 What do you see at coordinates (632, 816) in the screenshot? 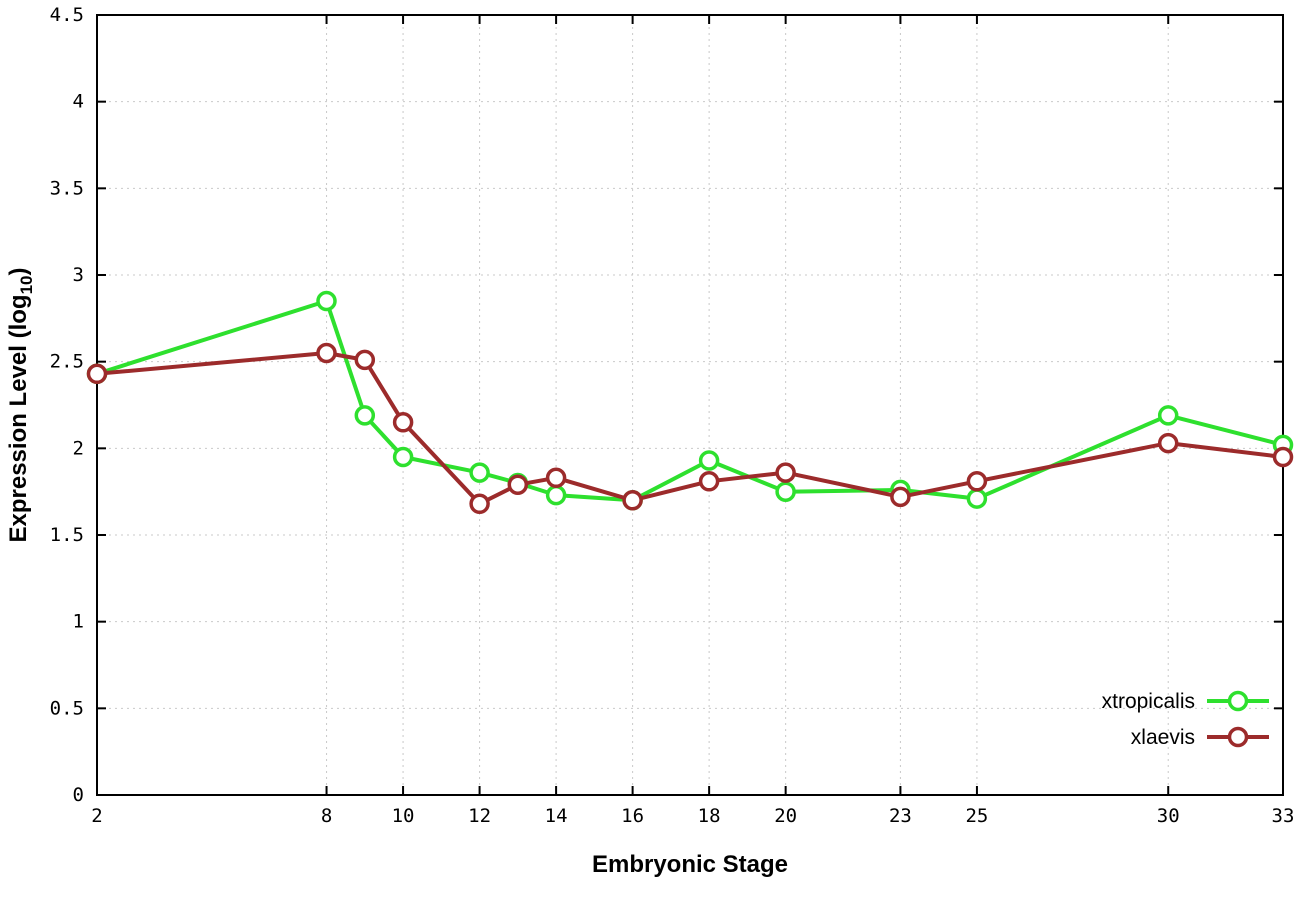
I see `x-tick-label: 16` at bounding box center [632, 816].